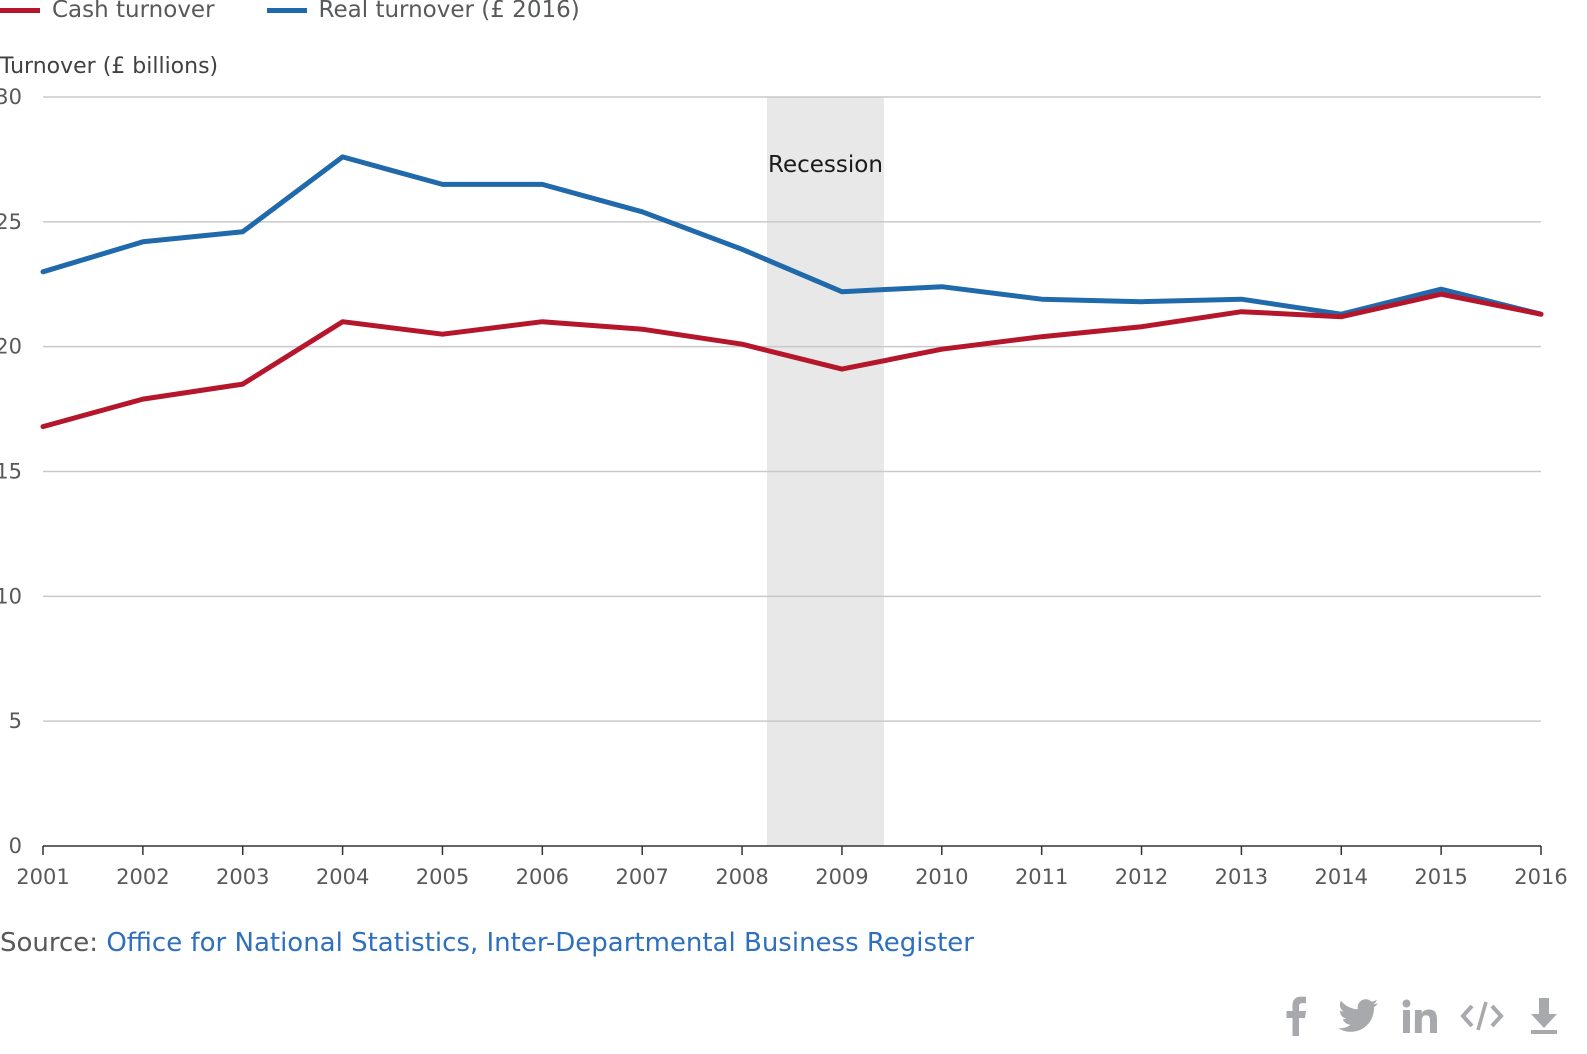 The height and width of the screenshot is (1054, 1587). What do you see at coordinates (15, 721) in the screenshot?
I see `y-tick-label-5: 5` at bounding box center [15, 721].